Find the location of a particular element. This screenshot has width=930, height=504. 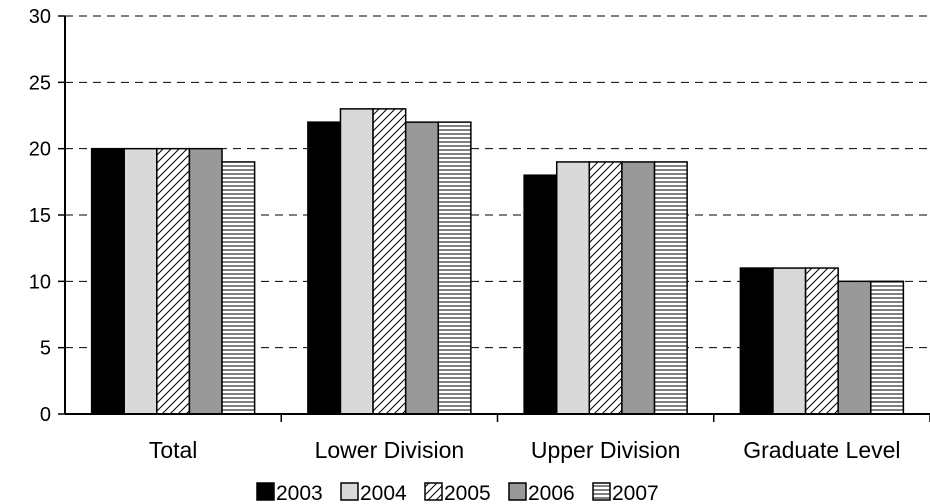

y-tick-label: 20 is located at coordinates (40, 150).